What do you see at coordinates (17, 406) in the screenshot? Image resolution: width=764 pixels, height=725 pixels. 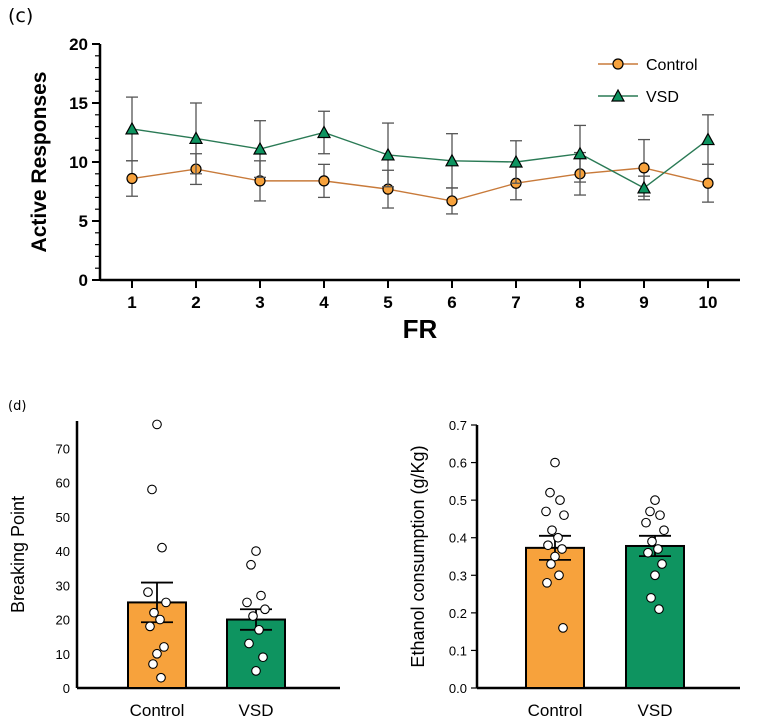 I see `panel-label-d: (d)` at bounding box center [17, 406].